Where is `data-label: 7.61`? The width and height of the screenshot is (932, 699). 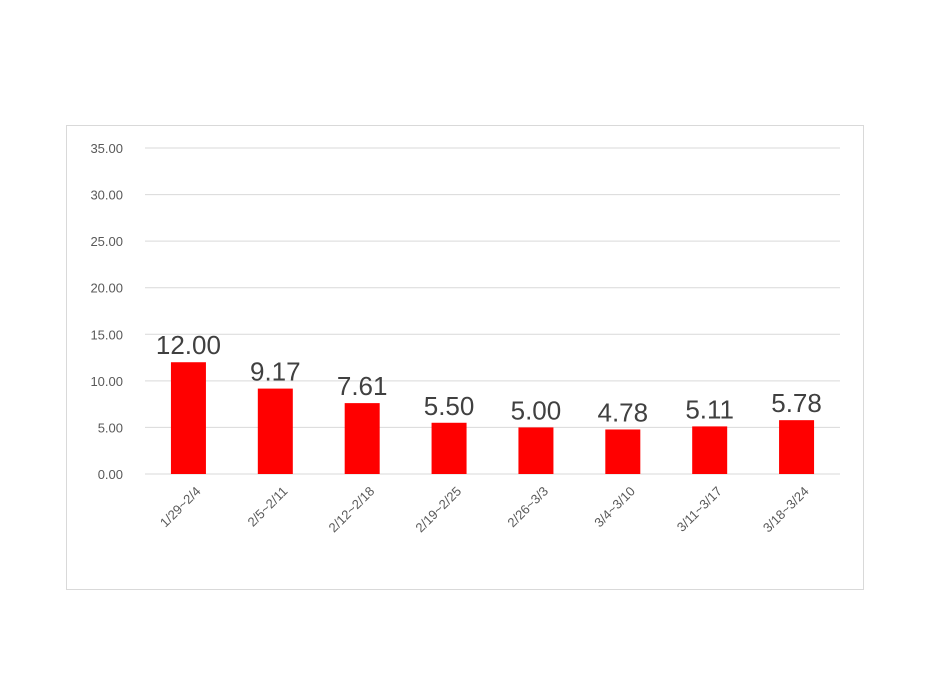 data-label: 7.61 is located at coordinates (362, 386).